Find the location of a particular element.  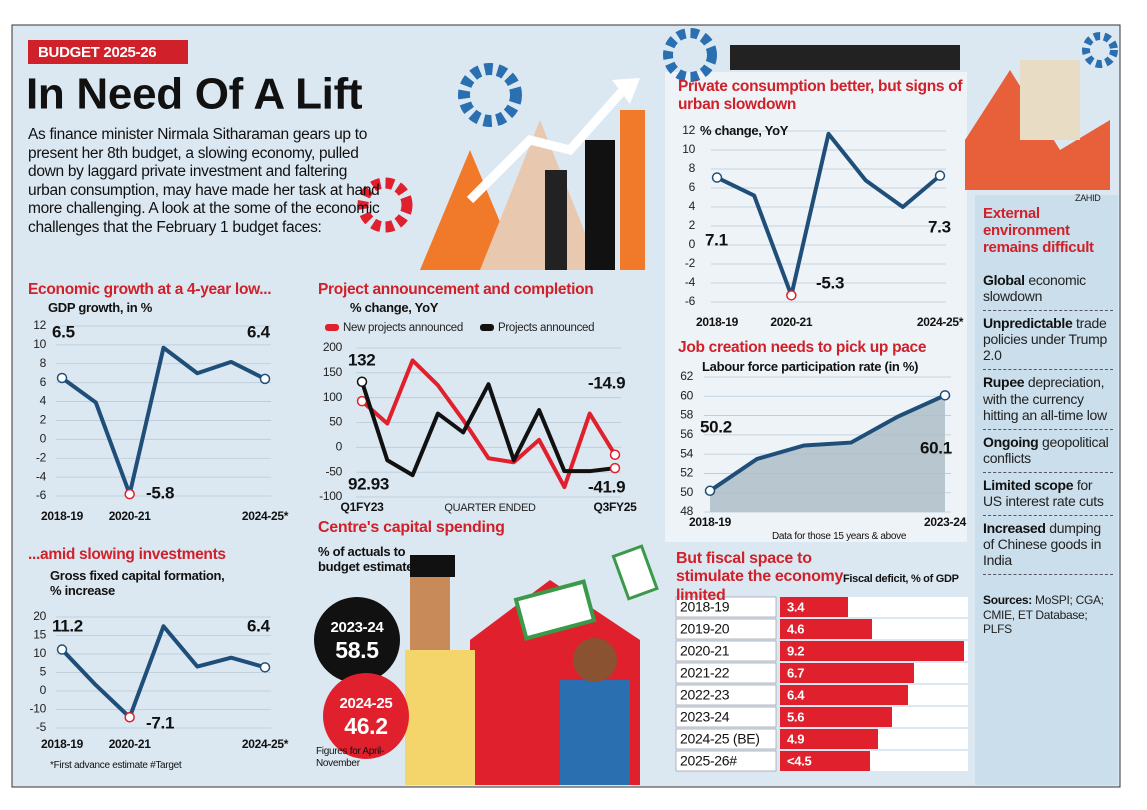

data-label: 5.6 is located at coordinates (795, 716).